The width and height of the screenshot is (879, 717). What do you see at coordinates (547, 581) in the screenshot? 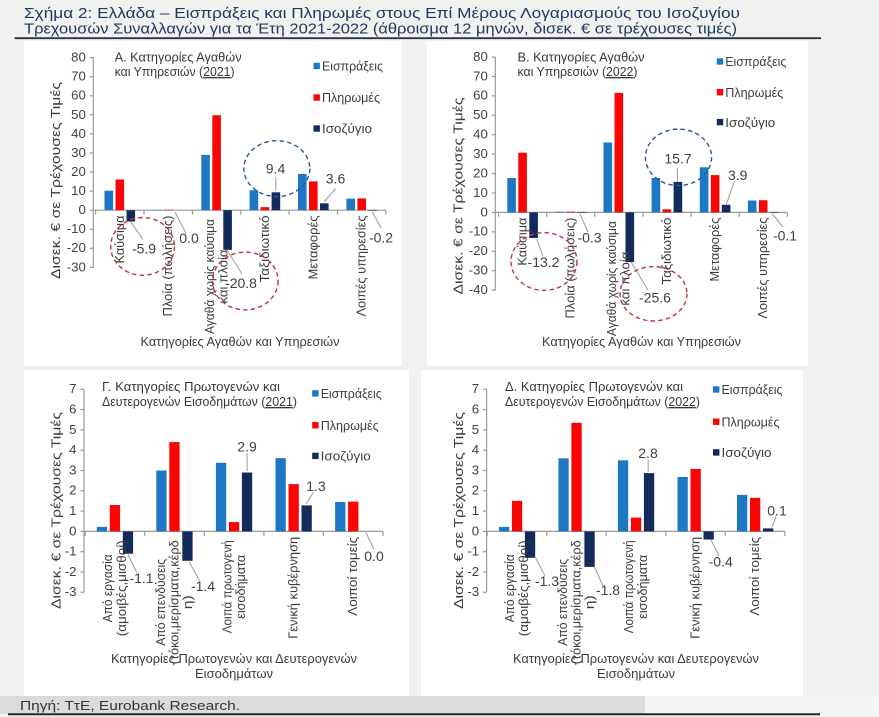
I see `svg-text: -1.3` at bounding box center [547, 581].